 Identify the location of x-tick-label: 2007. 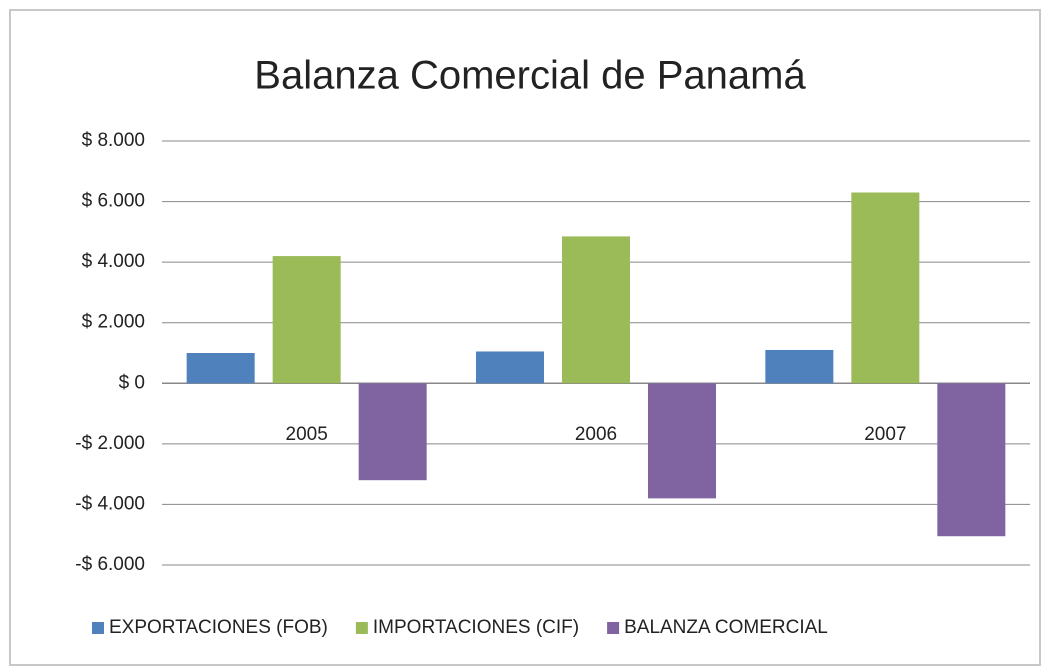
(885, 434).